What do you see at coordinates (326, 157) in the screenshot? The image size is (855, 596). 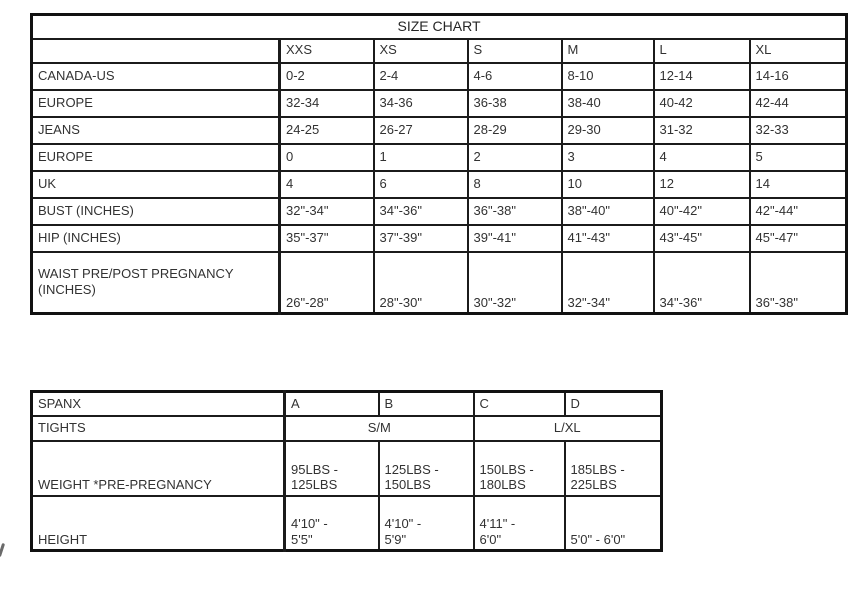 I see `size-cell: 0` at bounding box center [326, 157].